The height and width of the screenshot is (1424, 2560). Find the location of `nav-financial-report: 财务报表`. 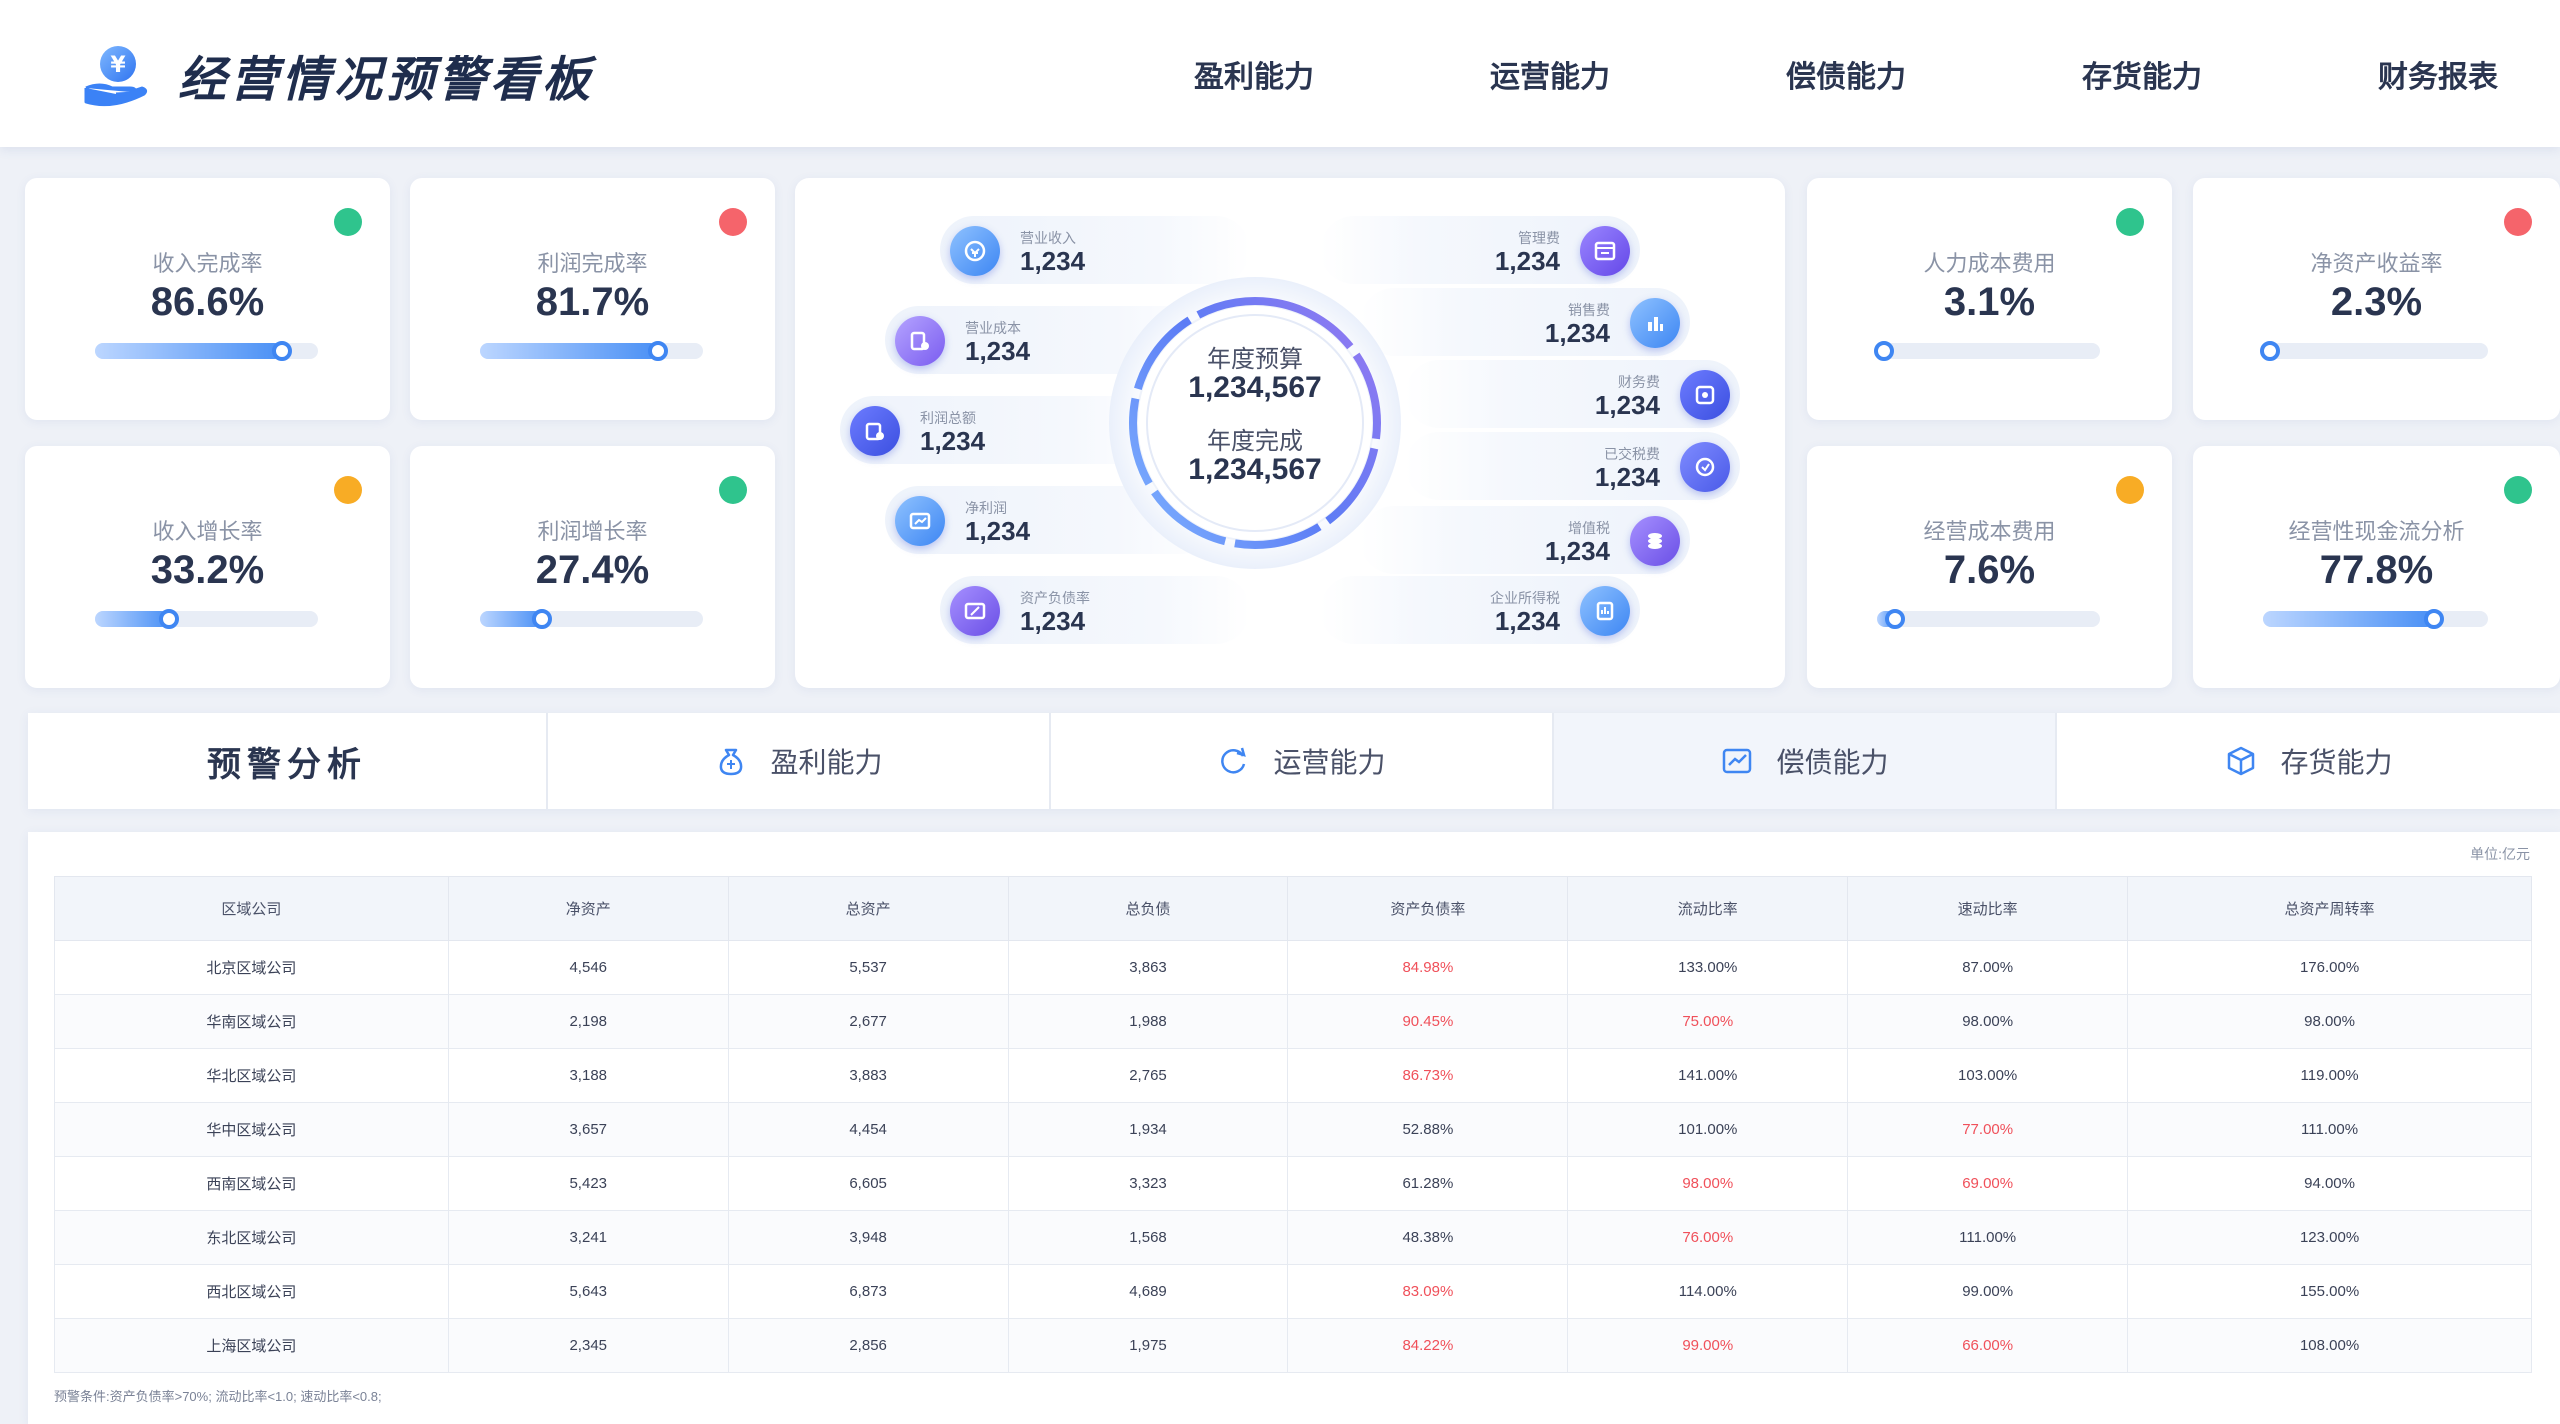

nav-financial-report: 财务报表 is located at coordinates (2438, 77).